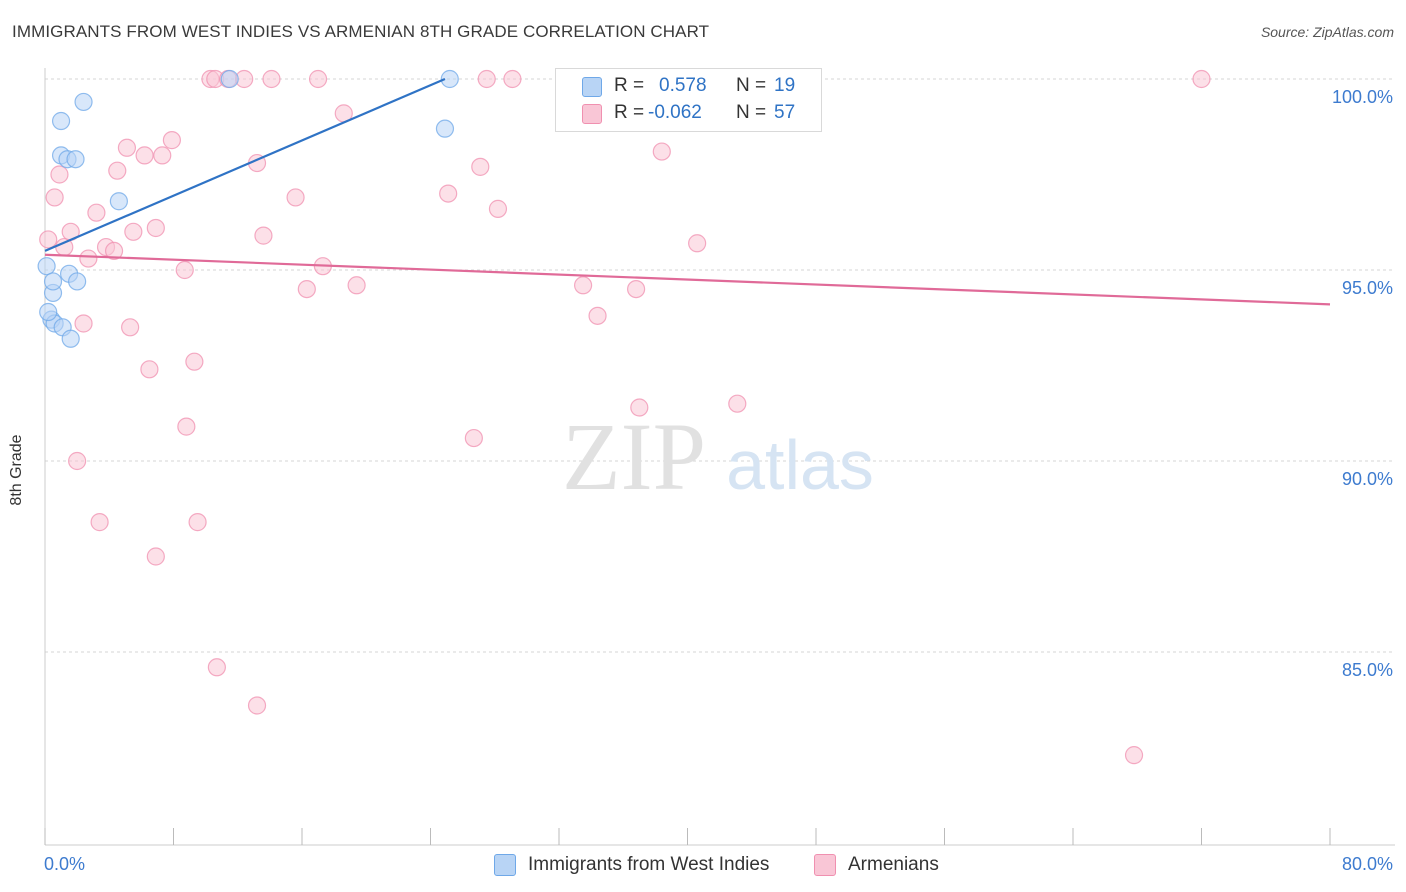 This screenshot has height=892, width=1406. What do you see at coordinates (16, 470) in the screenshot?
I see `y-axis-label: 8th Grade` at bounding box center [16, 470].